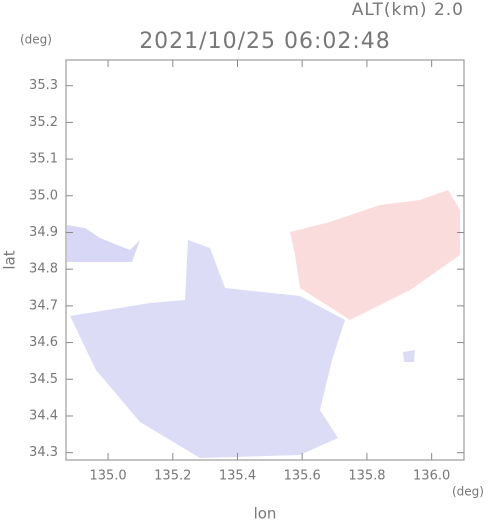  I want to click on x-tick-label: 135.2, so click(172, 476).